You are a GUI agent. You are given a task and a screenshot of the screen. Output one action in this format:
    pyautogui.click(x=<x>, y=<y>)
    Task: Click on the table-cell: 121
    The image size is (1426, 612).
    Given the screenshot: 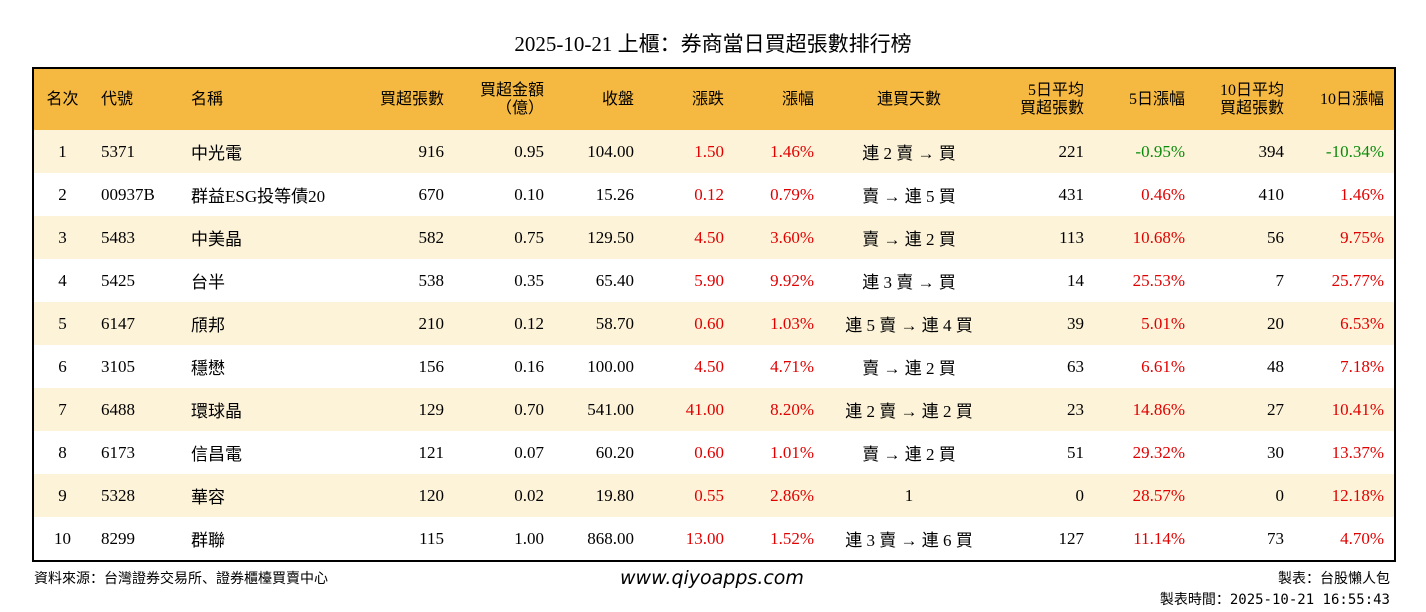 What is the action you would take?
    pyautogui.click(x=431, y=452)
    